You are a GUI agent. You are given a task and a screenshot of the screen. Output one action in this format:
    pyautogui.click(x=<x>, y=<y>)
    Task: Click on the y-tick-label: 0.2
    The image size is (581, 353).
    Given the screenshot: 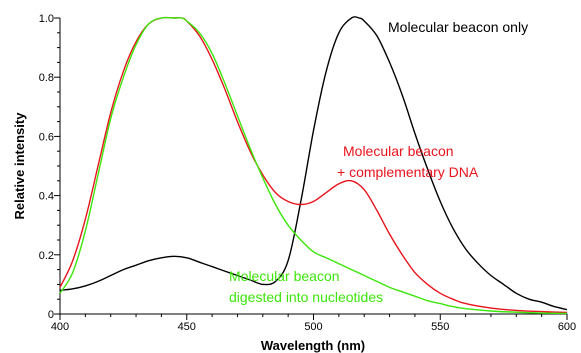 What is the action you would take?
    pyautogui.click(x=46, y=256)
    